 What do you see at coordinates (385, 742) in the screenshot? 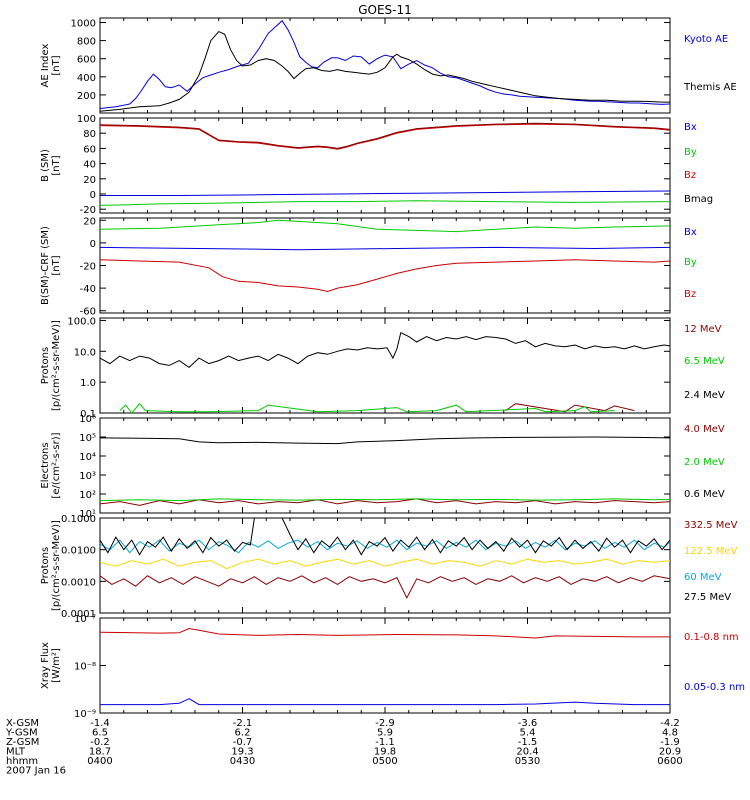
I see `footer-value: -1.1` at bounding box center [385, 742].